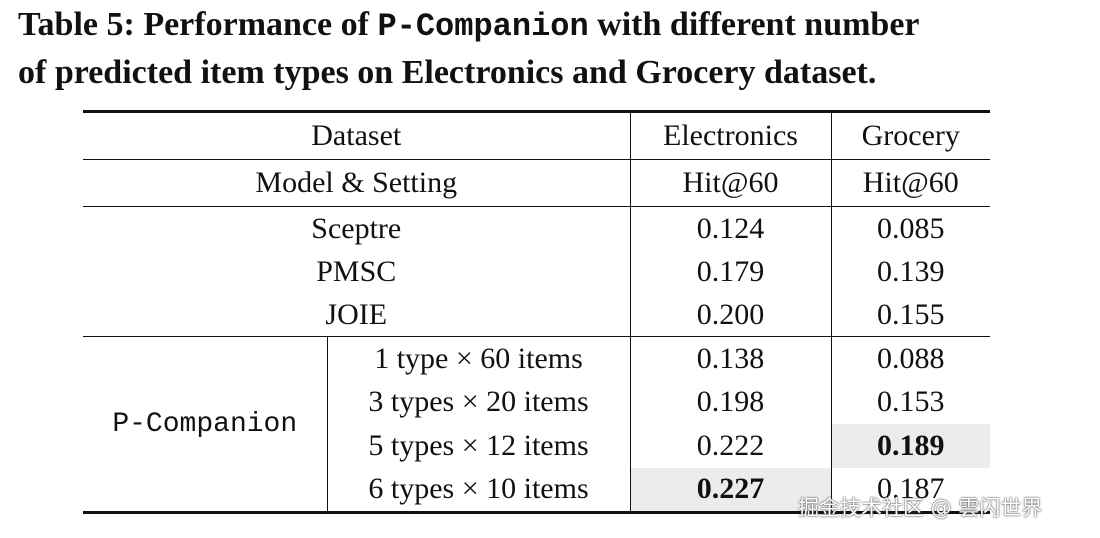 Image resolution: width=1100 pixels, height=538 pixels. I want to click on value-cell: 0.179, so click(730, 271).